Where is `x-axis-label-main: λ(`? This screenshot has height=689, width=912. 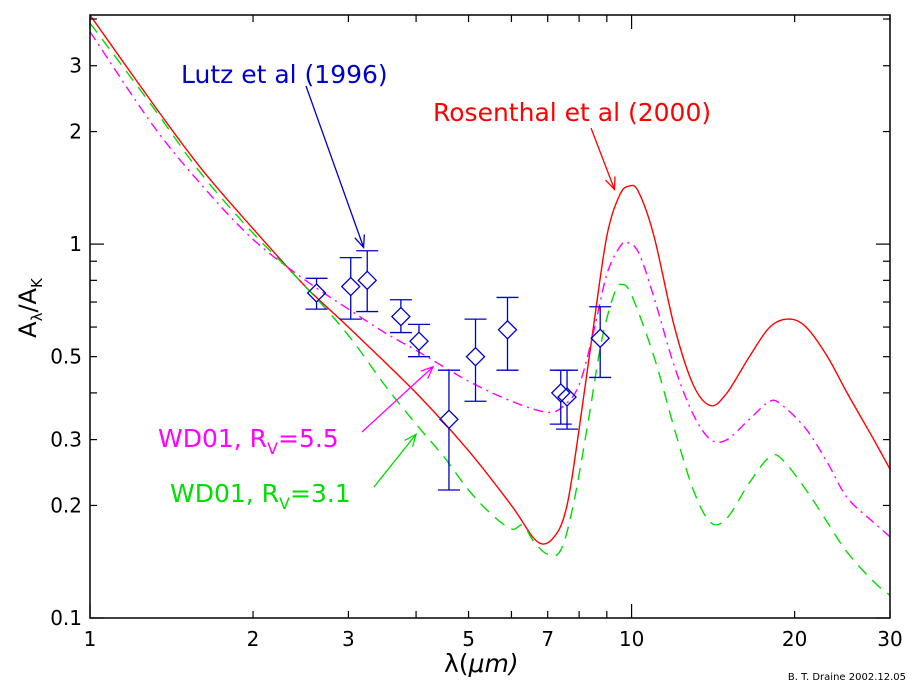 x-axis-label-main: λ( is located at coordinates (456, 663).